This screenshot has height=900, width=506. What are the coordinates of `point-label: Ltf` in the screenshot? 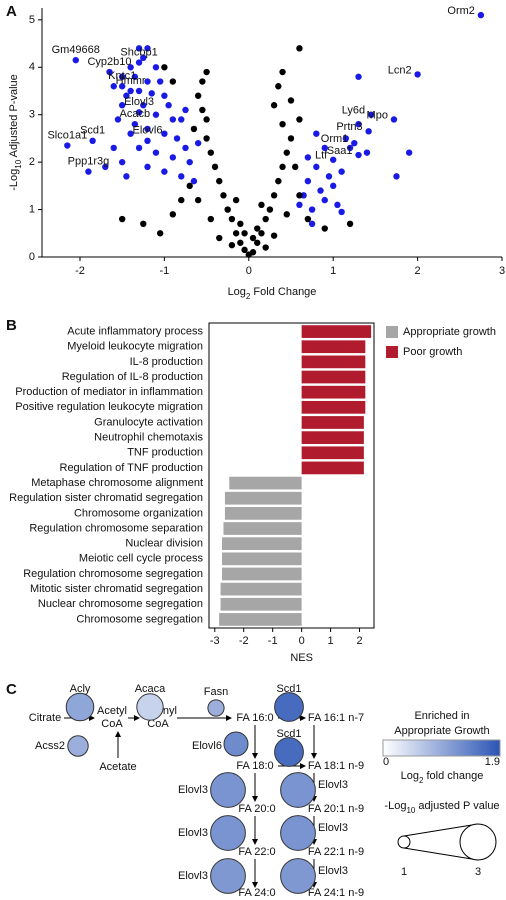 It's located at (321, 156).